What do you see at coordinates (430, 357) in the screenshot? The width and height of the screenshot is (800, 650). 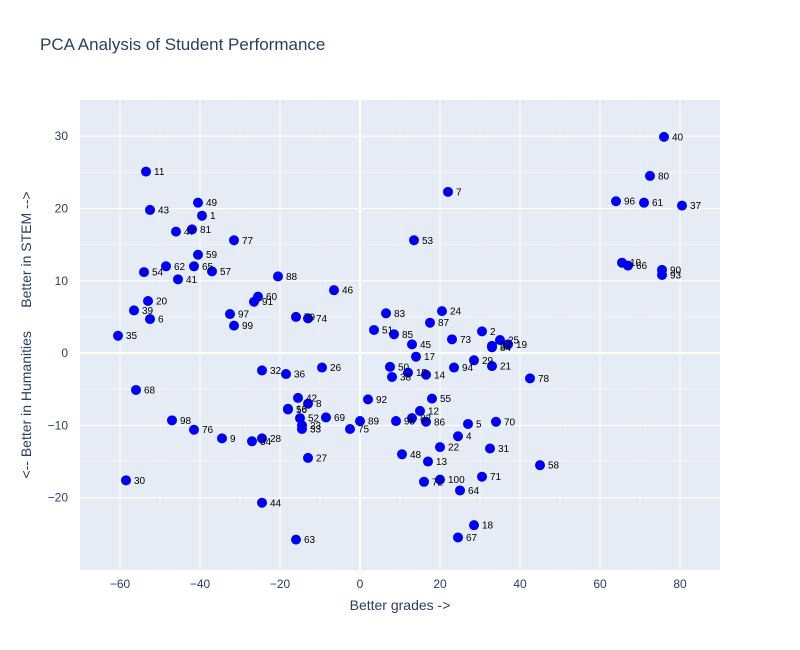 I see `point-label: 17` at bounding box center [430, 357].